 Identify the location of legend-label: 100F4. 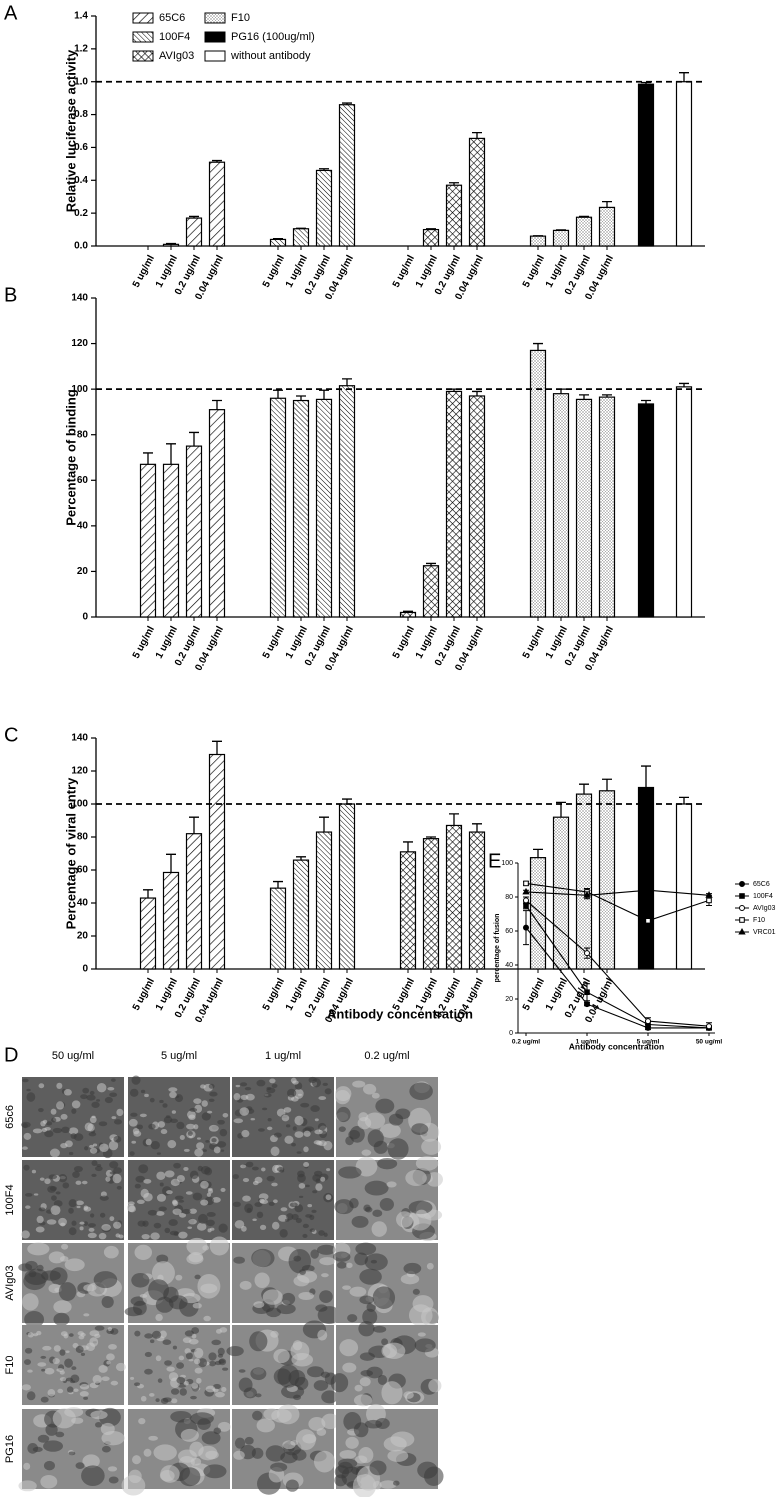
(174, 37).